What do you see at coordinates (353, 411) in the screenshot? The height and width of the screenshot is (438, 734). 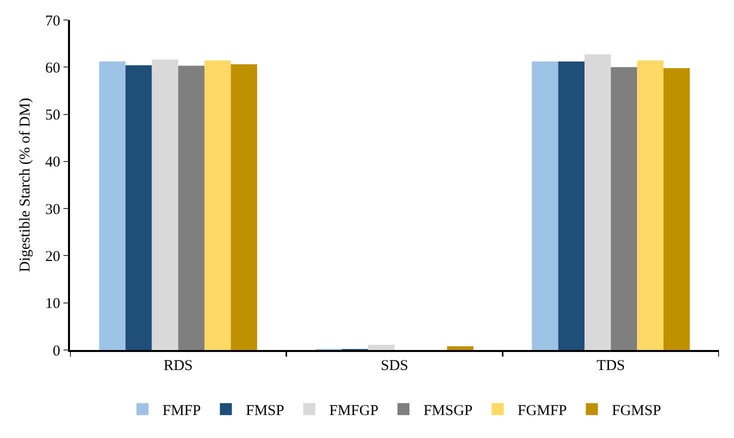 I see `legend-label: FMFGP` at bounding box center [353, 411].